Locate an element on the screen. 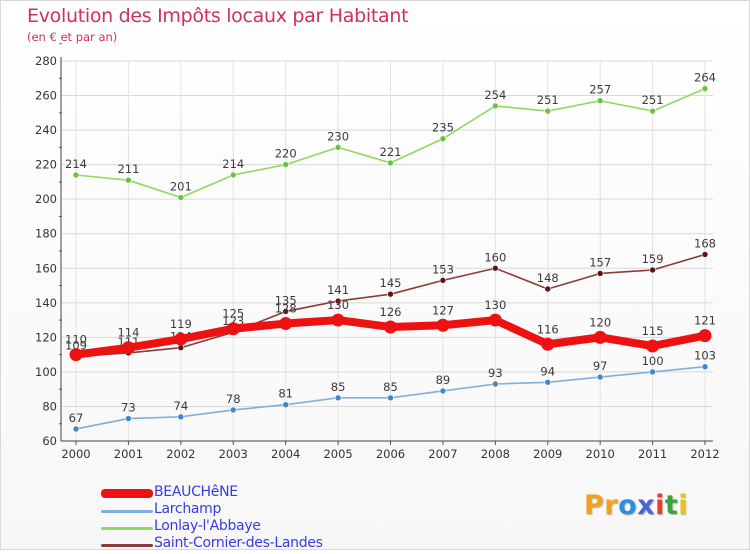 Image resolution: width=750 pixels, height=554 pixels. logo-letter: i is located at coordinates (660, 505).